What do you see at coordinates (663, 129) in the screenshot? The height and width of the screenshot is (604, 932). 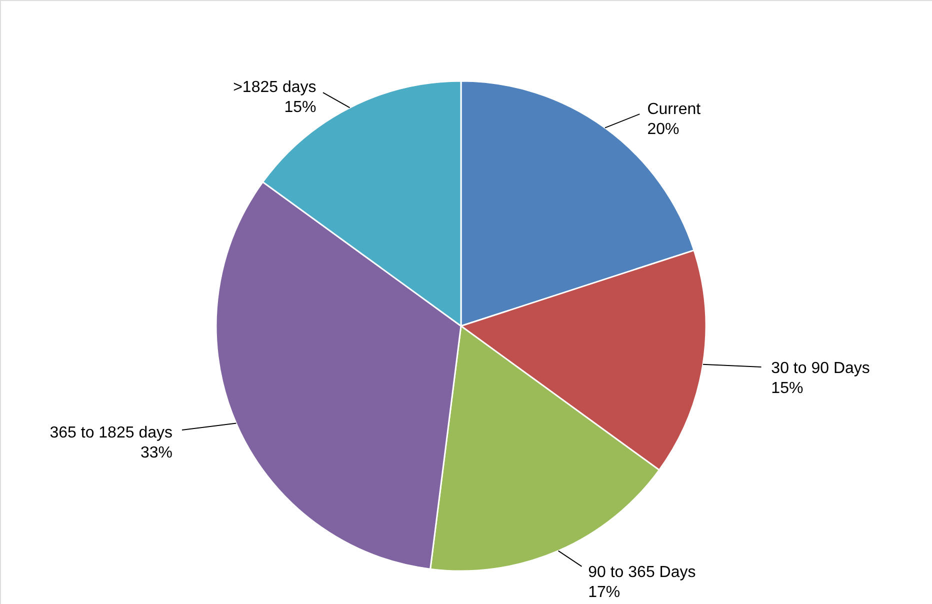 I see `data-label: 20%` at bounding box center [663, 129].